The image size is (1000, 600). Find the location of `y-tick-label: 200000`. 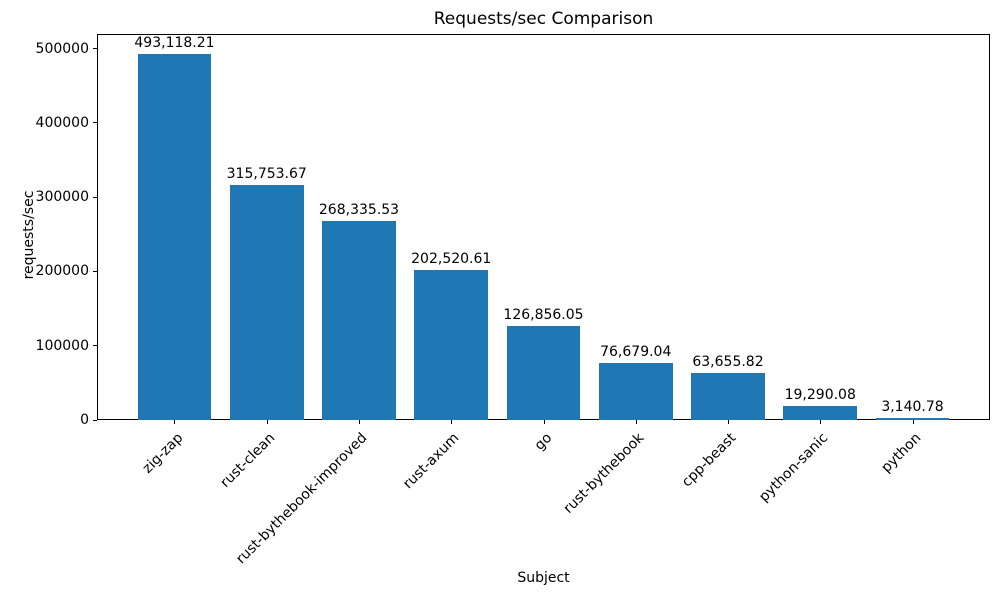

y-tick-label: 200000 is located at coordinates (62, 271).